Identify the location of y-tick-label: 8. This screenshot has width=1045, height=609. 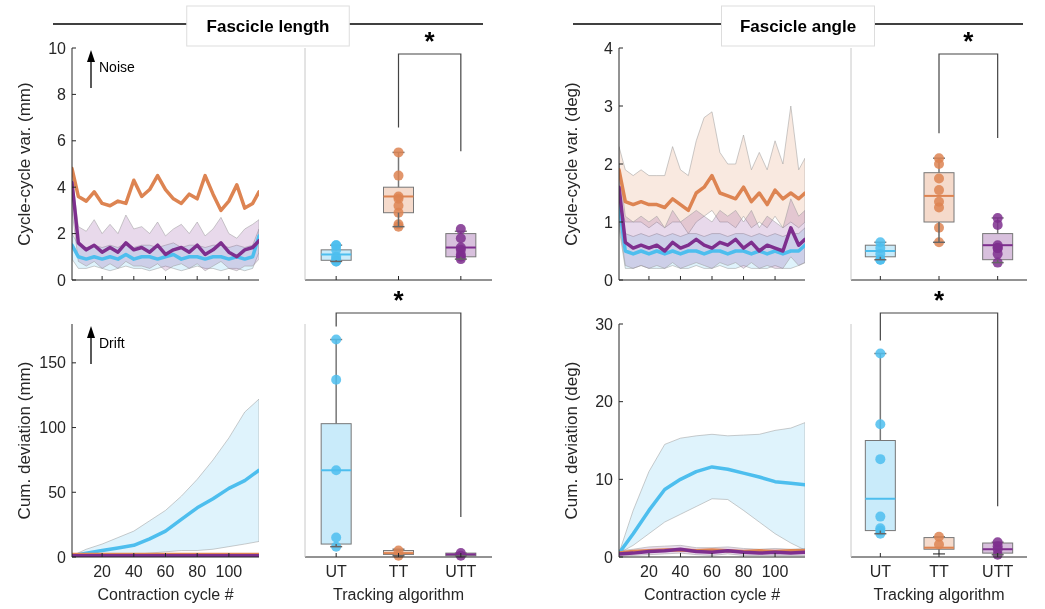
(62, 94).